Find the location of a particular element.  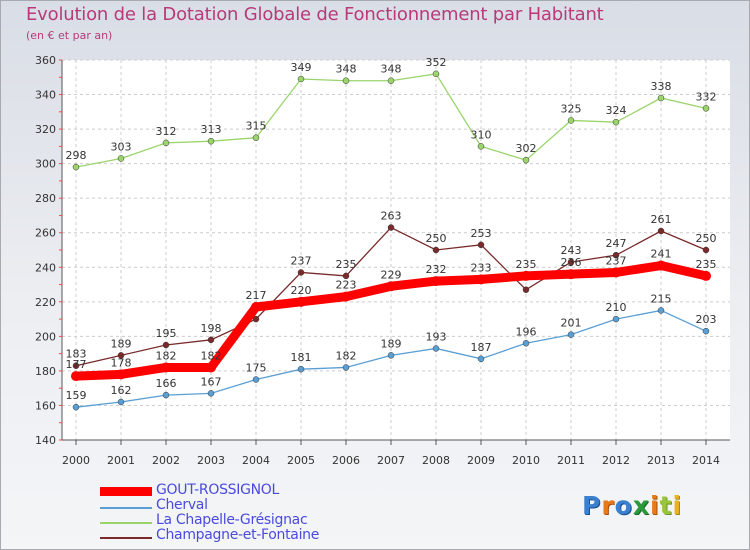

data-label: 167 is located at coordinates (211, 381).